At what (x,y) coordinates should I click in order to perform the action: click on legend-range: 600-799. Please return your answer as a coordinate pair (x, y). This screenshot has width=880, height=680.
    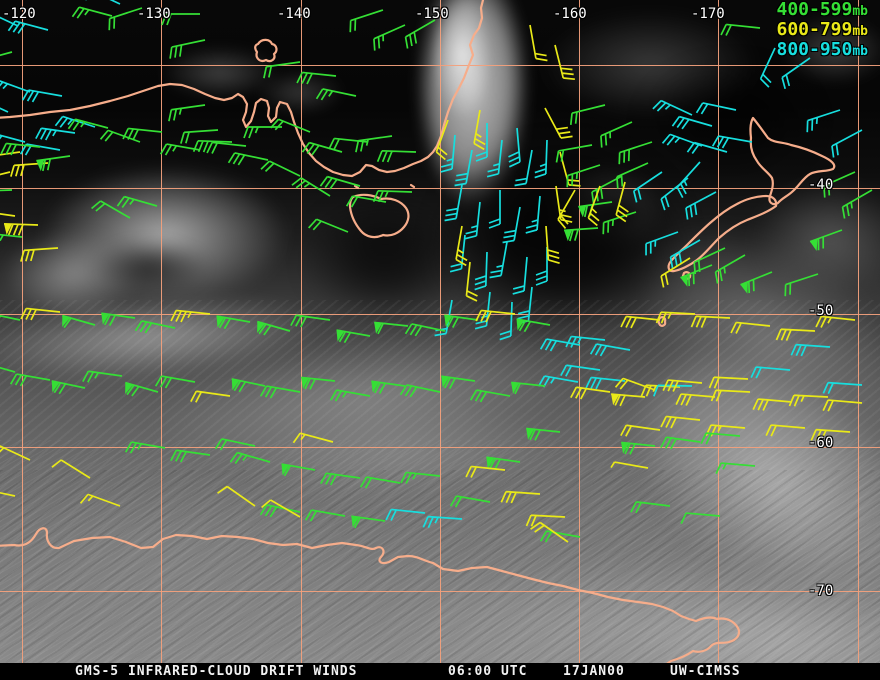
    Looking at the image, I should click on (814, 29).